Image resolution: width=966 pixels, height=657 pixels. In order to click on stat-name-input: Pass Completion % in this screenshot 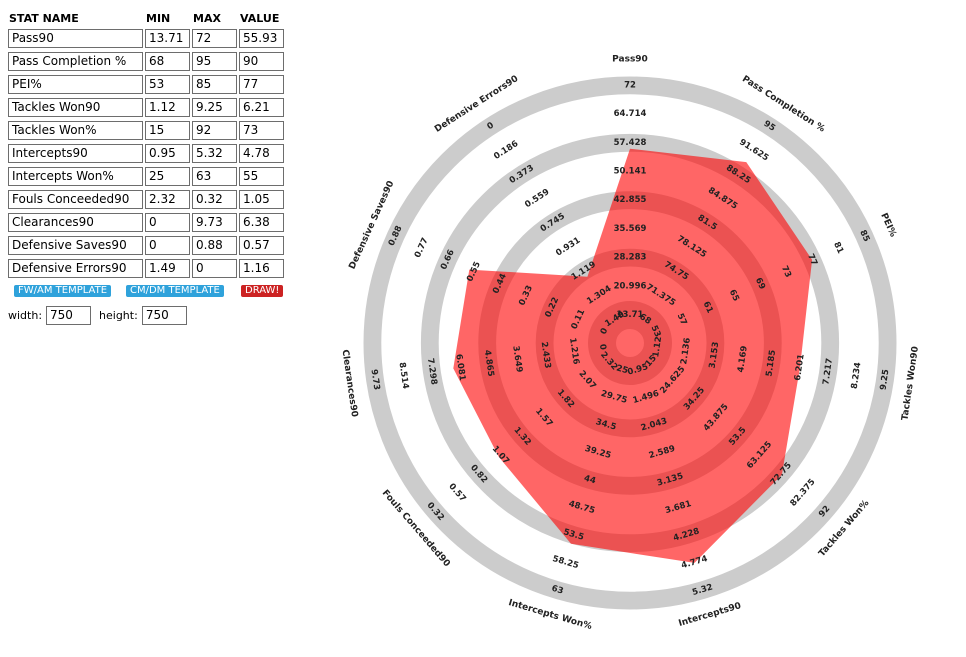, I will do `click(75, 61)`.